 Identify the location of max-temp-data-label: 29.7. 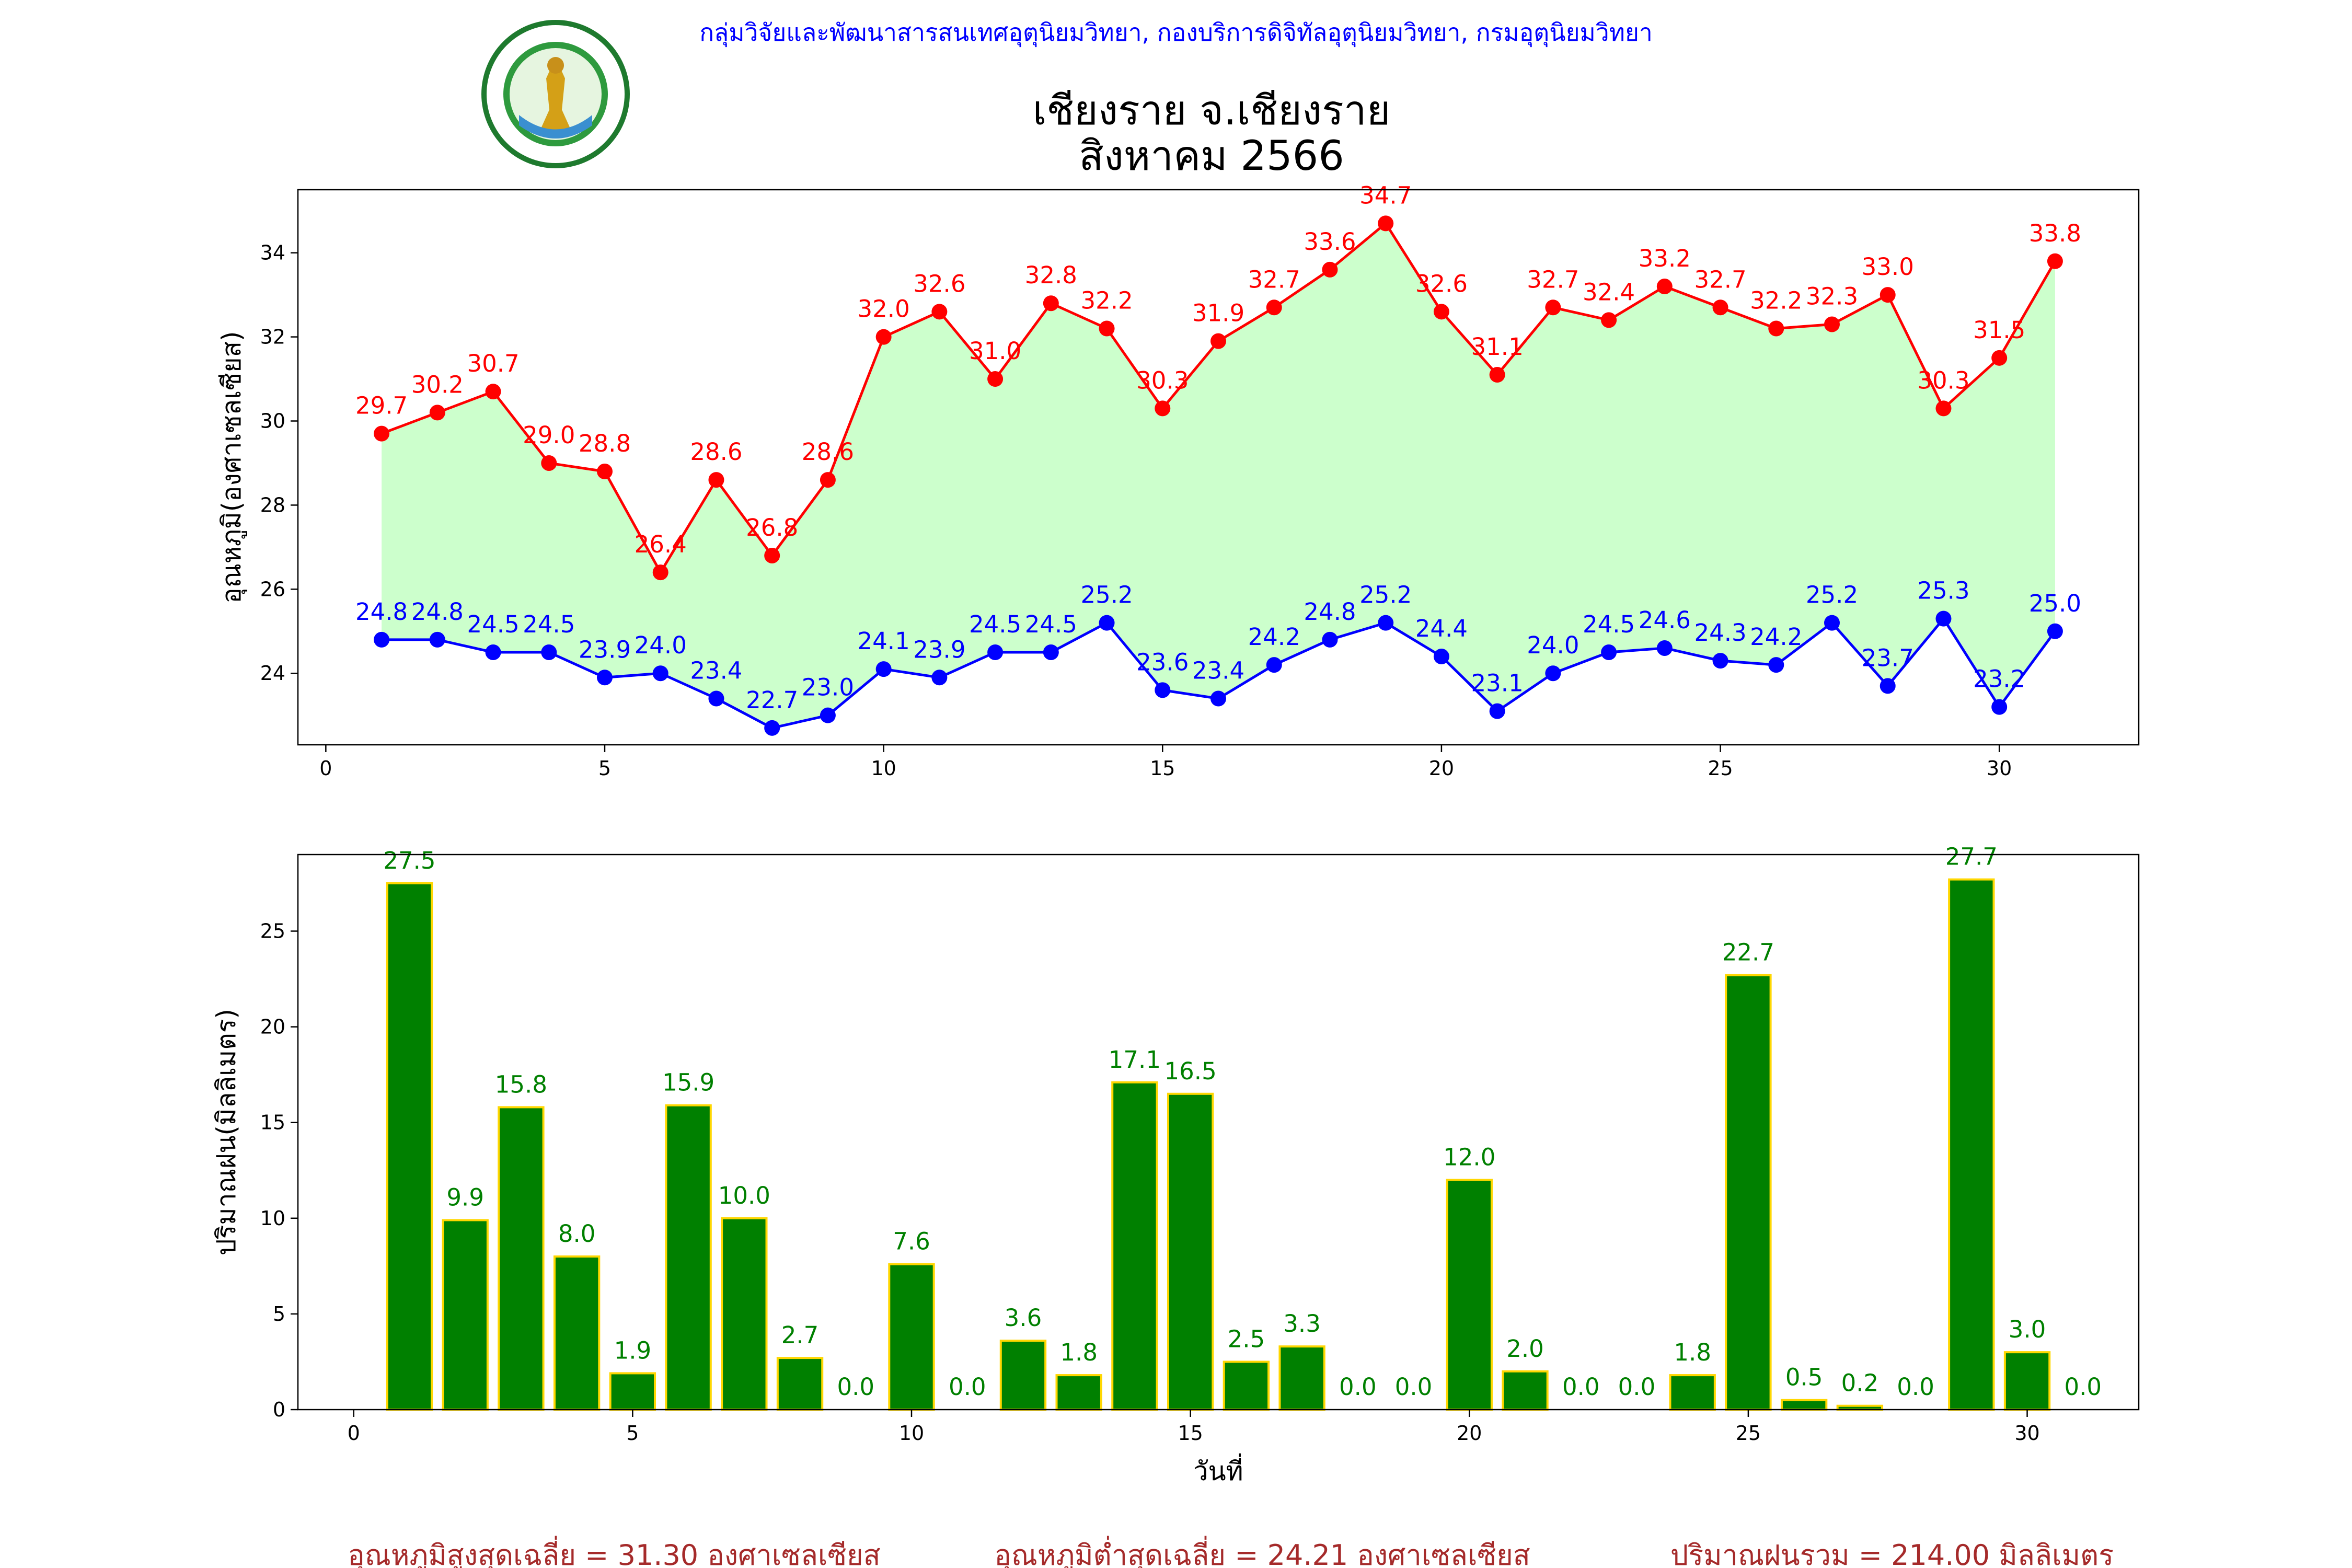
(381, 406).